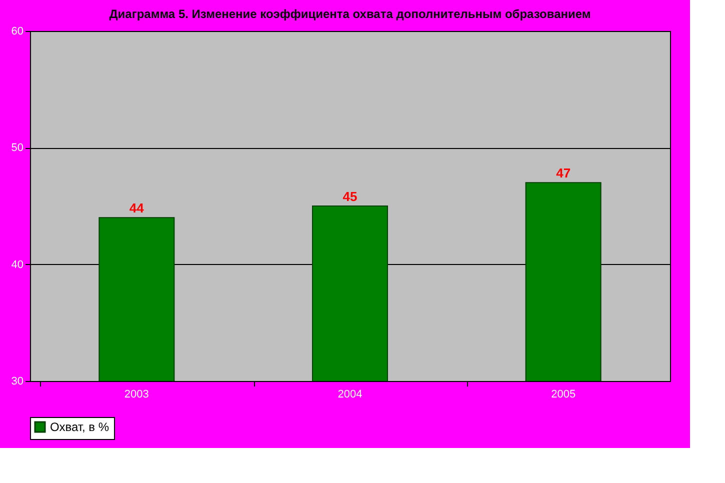  What do you see at coordinates (563, 173) in the screenshot?
I see `data-label: 47` at bounding box center [563, 173].